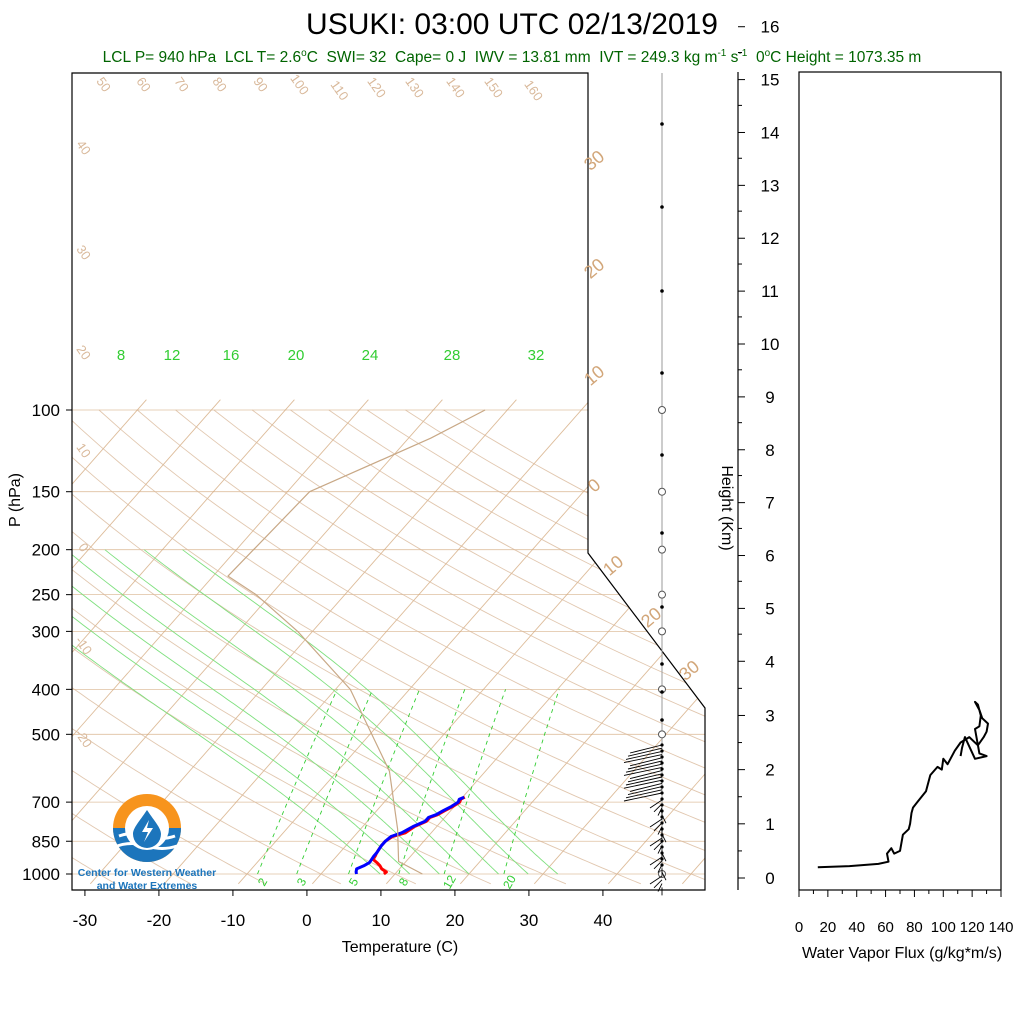 Image resolution: width=1024 pixels, height=1024 pixels. I want to click on x-tick-label: 10, so click(380, 920).